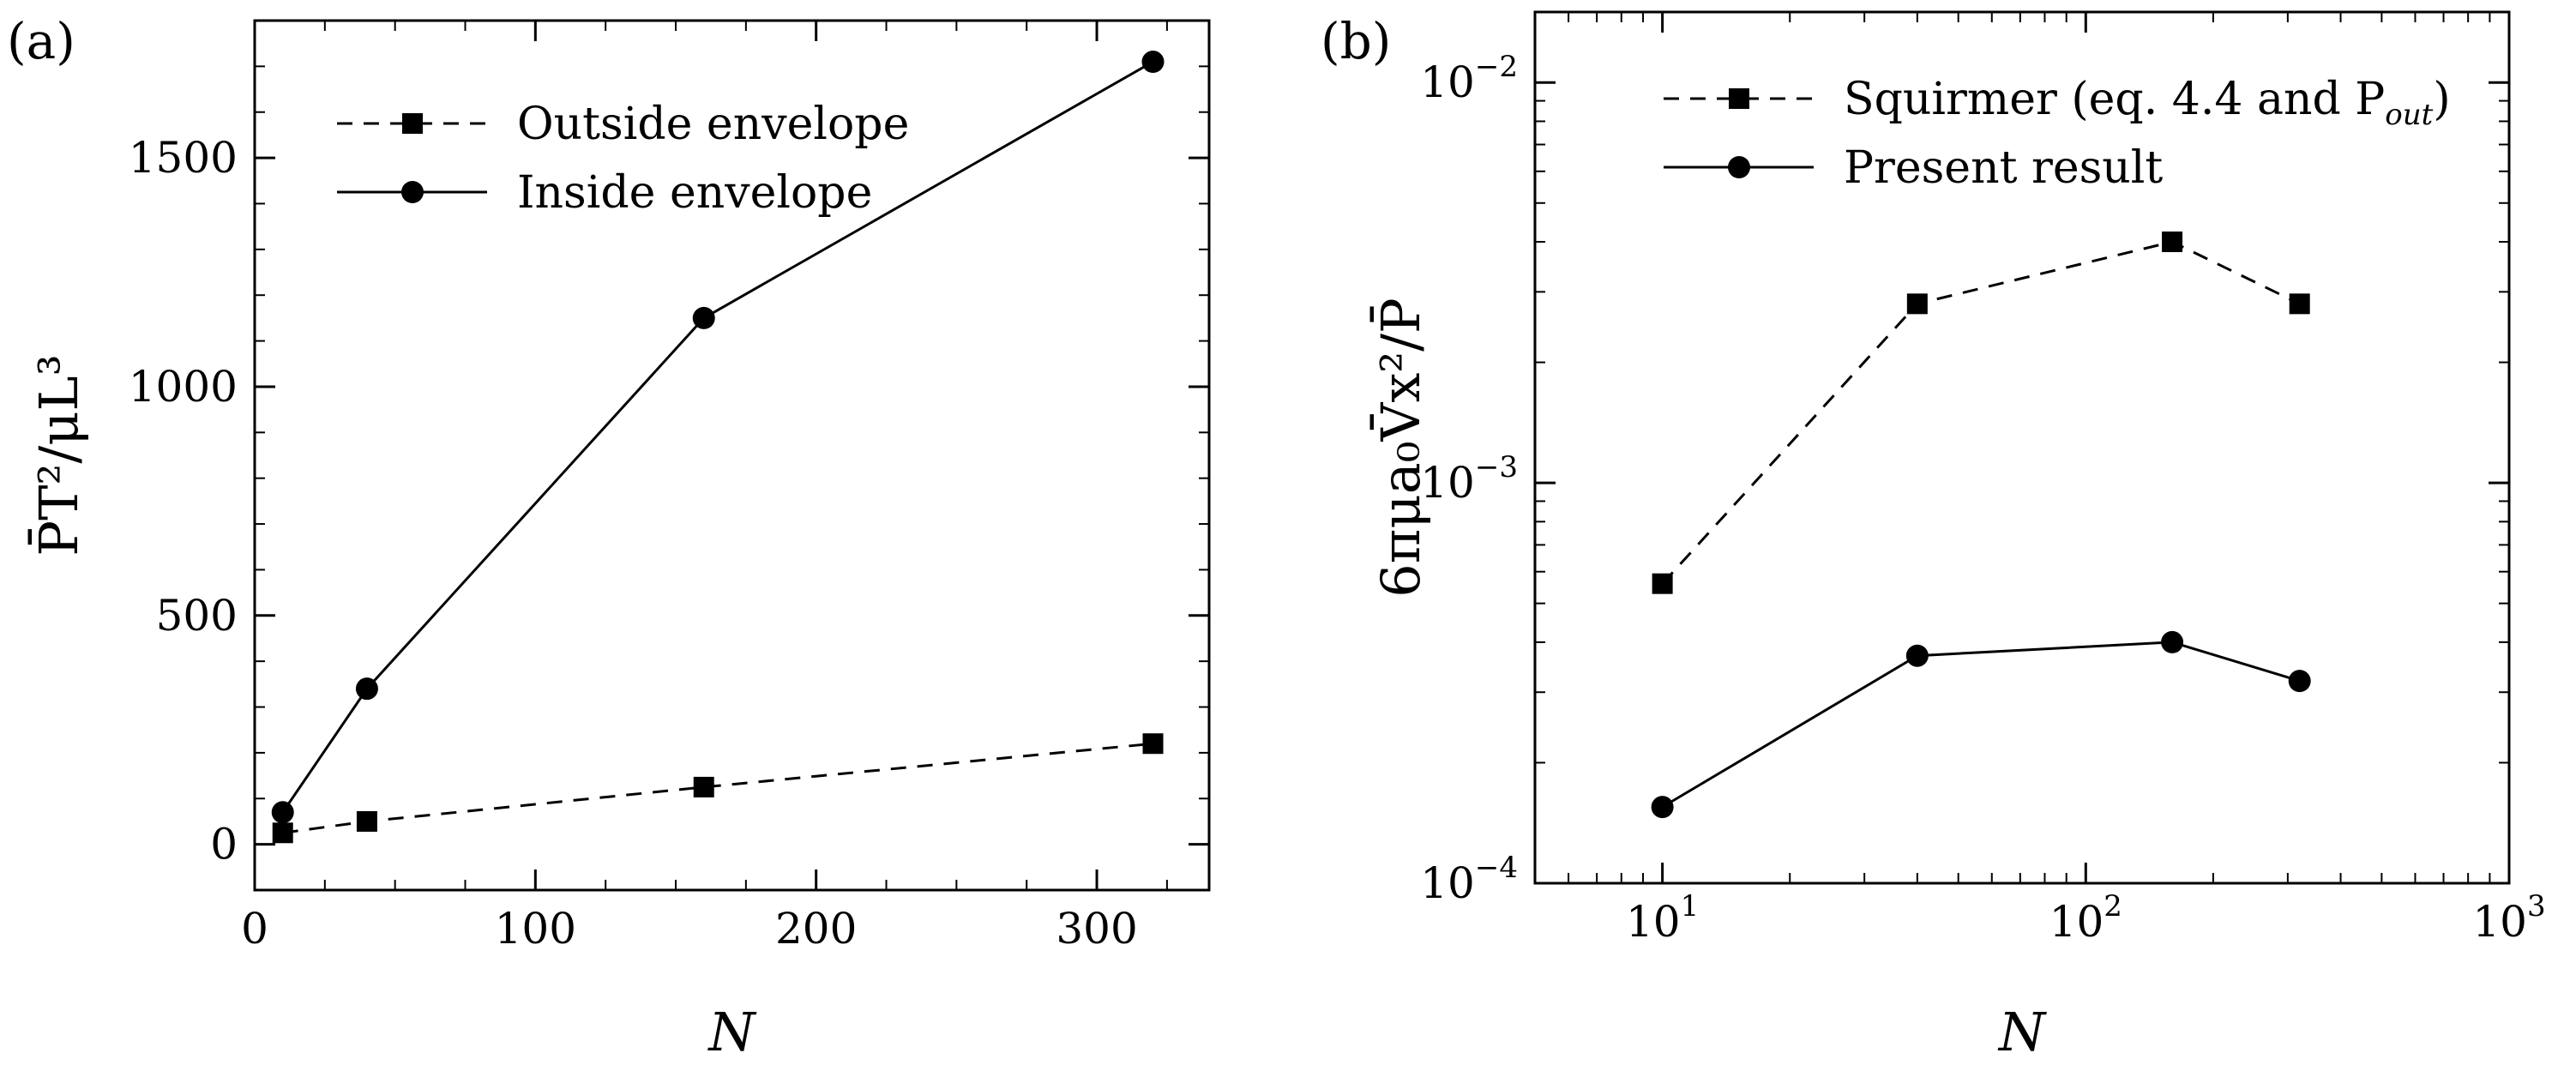 Image resolution: width=2576 pixels, height=1065 pixels. I want to click on tick-exponent: −3, so click(1496, 467).